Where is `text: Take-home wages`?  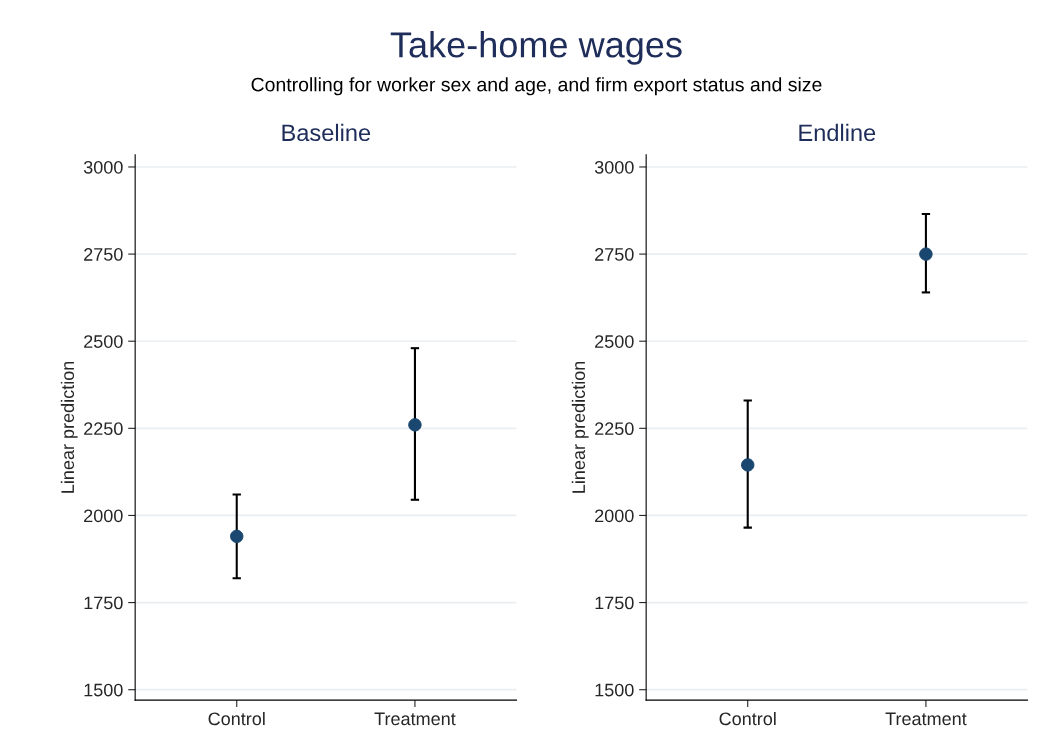 text: Take-home wages is located at coordinates (536, 48).